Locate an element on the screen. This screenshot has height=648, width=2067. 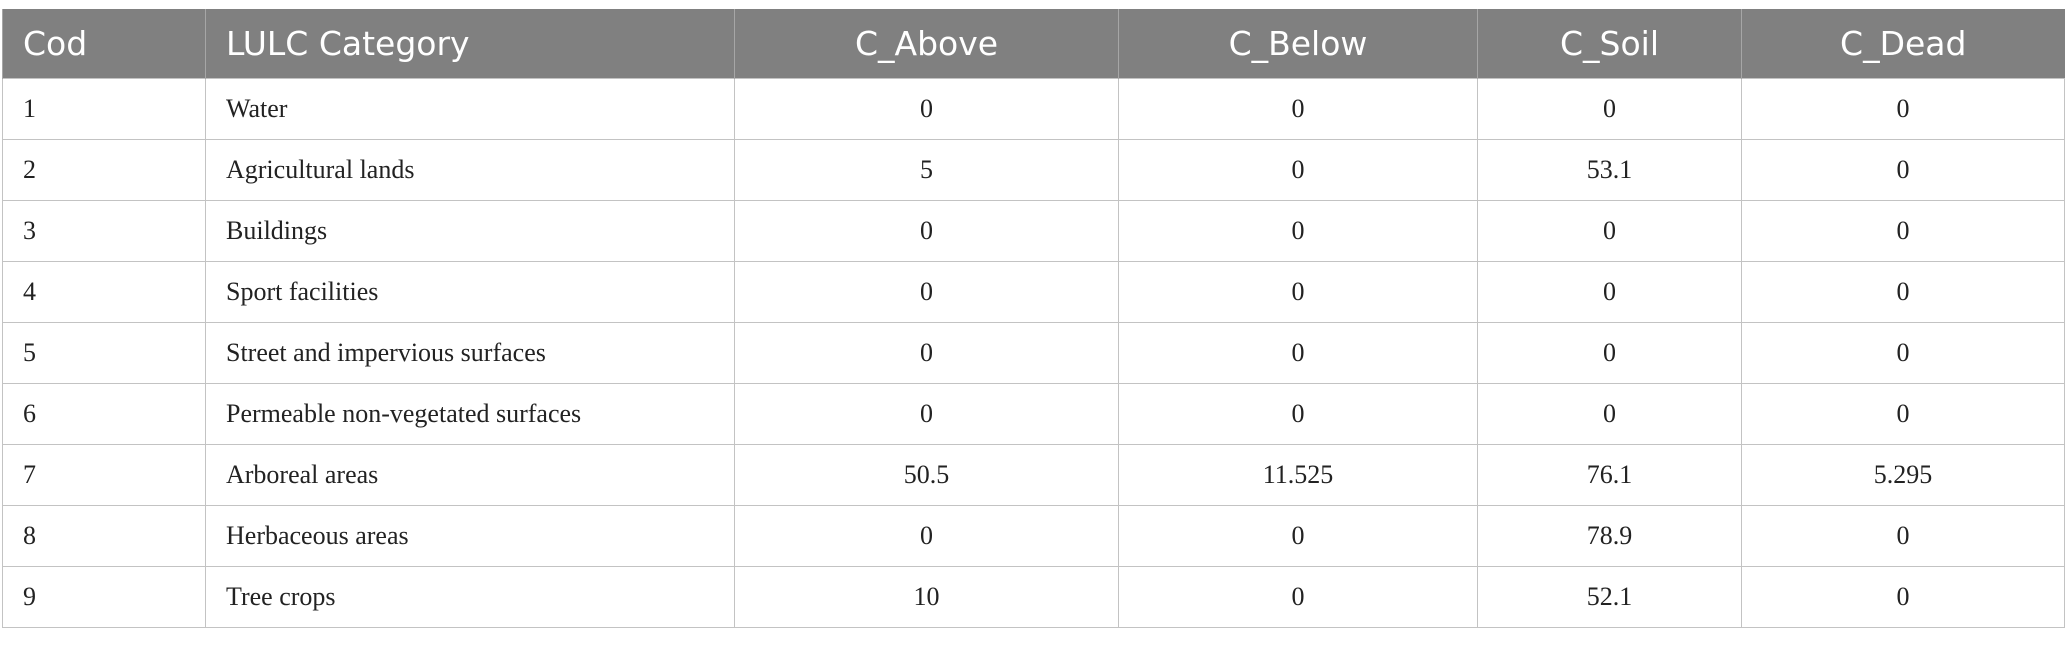
table-row: 9 Tree crops 10 0 52.1 0 is located at coordinates (1033, 597).